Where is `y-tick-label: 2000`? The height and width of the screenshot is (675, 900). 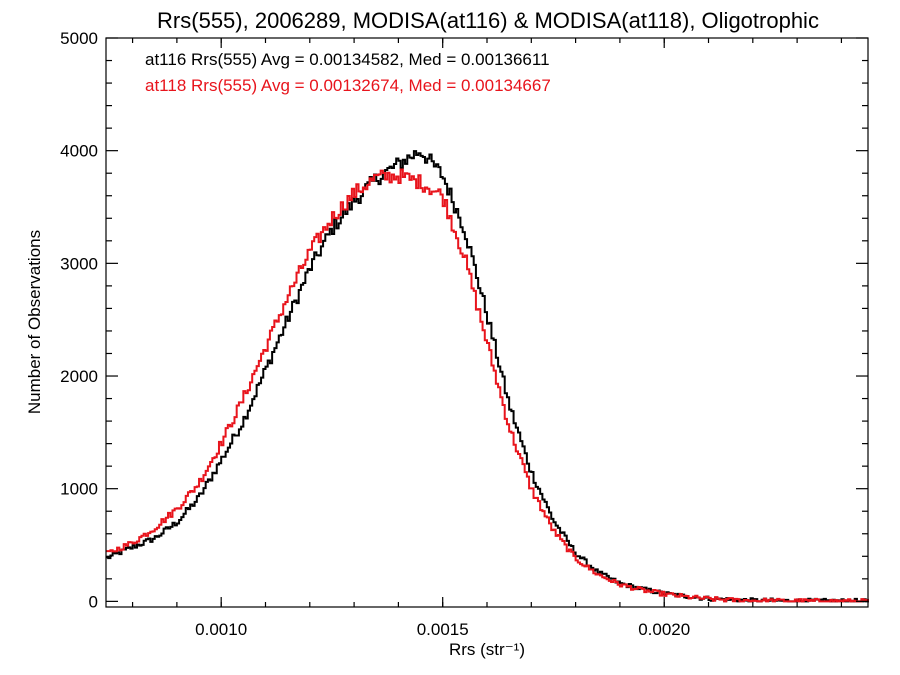
y-tick-label: 2000 is located at coordinates (79, 376).